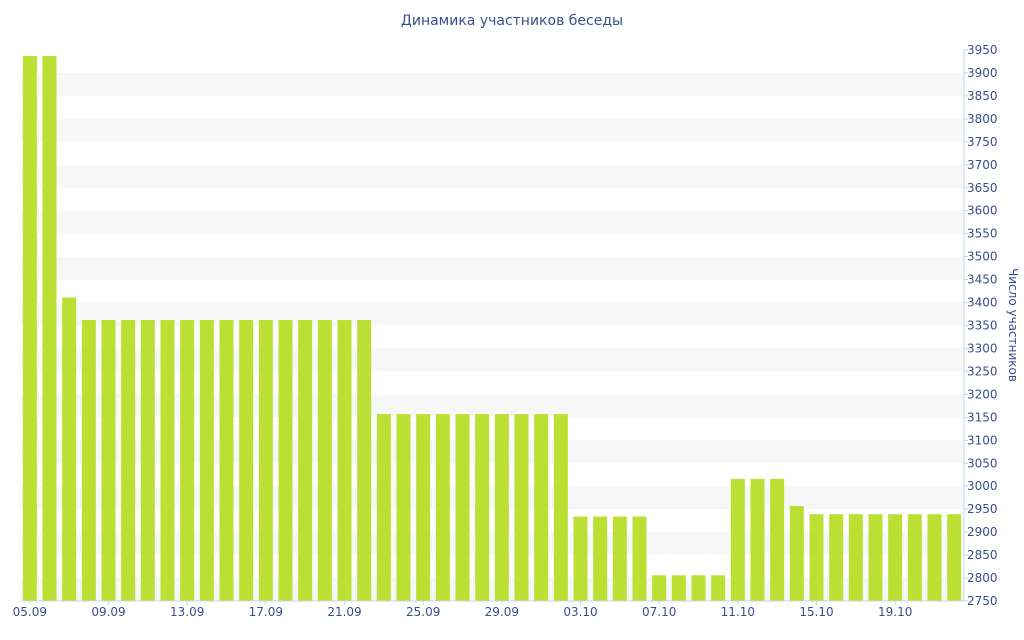  I want to click on y-tick-label: 3600, so click(982, 211).